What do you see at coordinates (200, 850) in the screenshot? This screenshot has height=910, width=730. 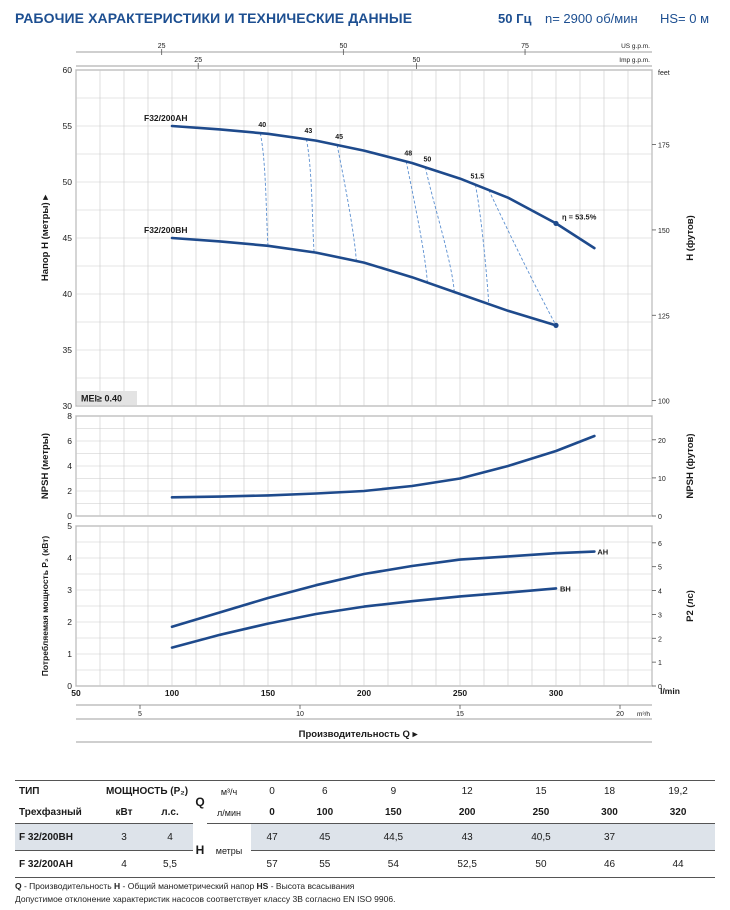 I see `h-symbol: H` at bounding box center [200, 850].